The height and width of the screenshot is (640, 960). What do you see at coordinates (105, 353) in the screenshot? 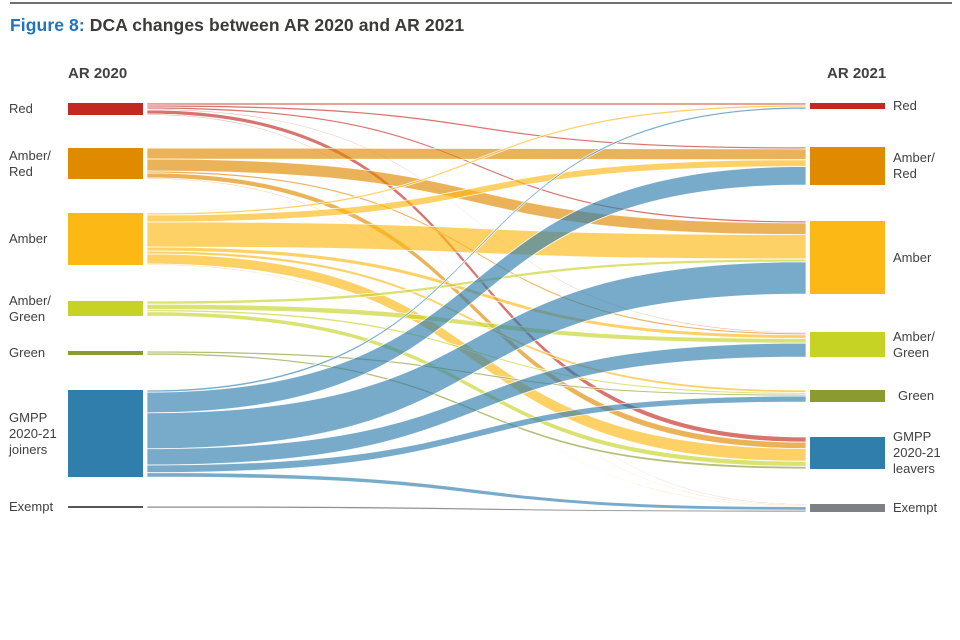
I see `sankey-node-l-green` at bounding box center [105, 353].